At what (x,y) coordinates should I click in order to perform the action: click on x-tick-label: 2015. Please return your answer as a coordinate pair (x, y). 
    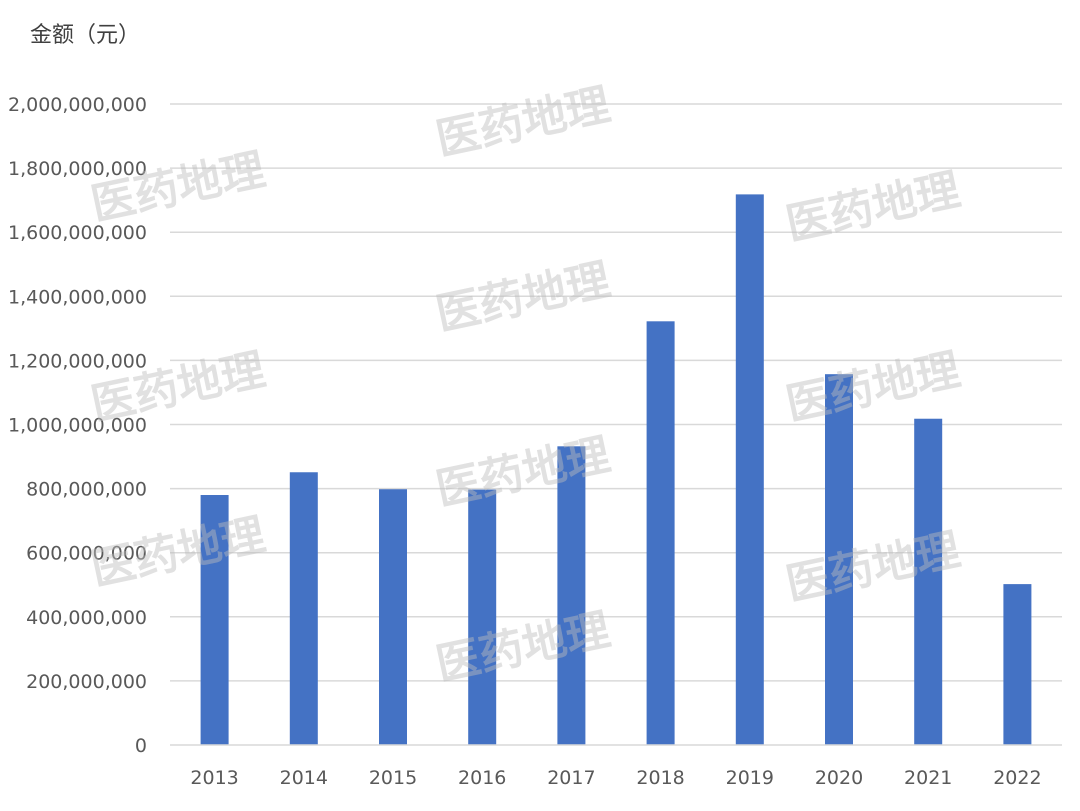
    Looking at the image, I should click on (393, 778).